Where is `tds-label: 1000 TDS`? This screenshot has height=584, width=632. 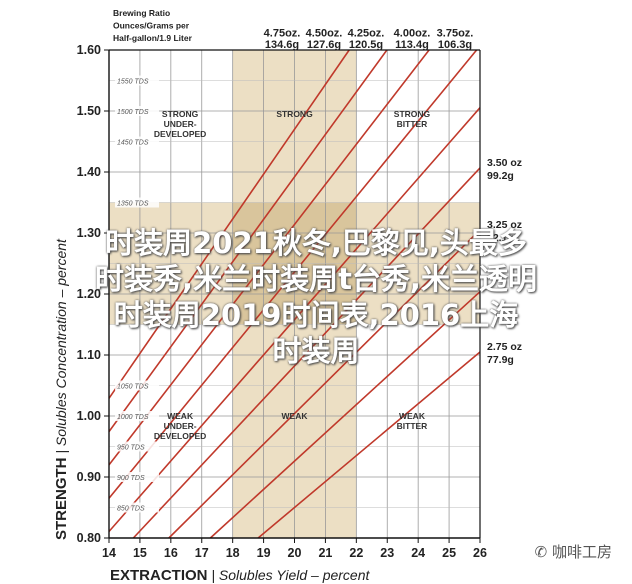 tds-label: 1000 TDS is located at coordinates (133, 417).